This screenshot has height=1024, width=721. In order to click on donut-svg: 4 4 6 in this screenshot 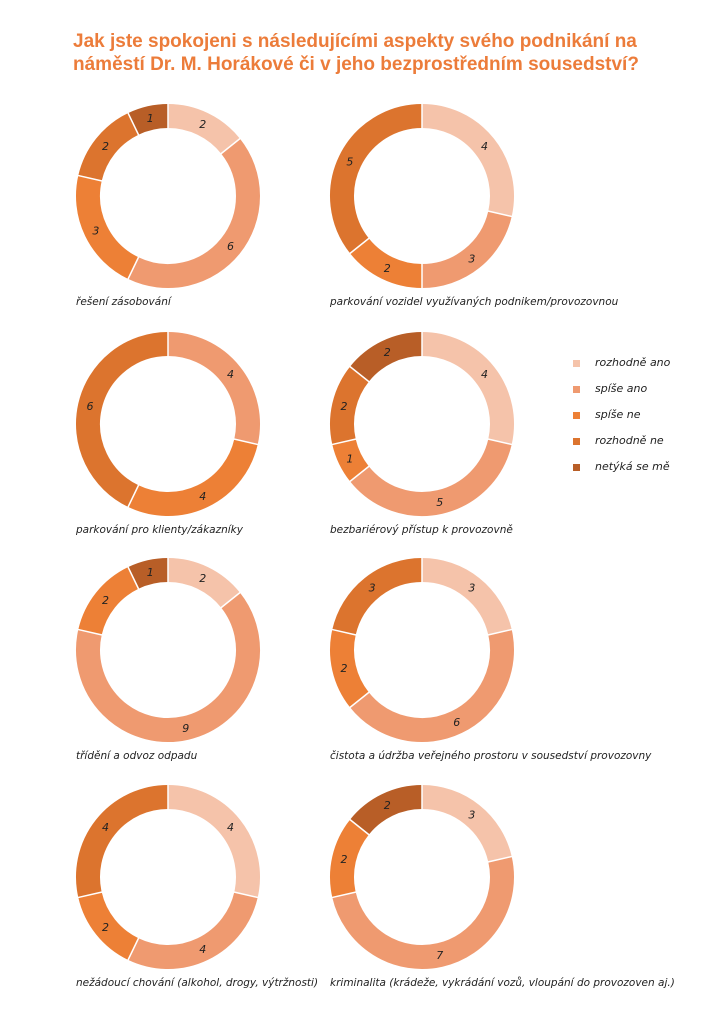, I will do `click(168, 423)`.